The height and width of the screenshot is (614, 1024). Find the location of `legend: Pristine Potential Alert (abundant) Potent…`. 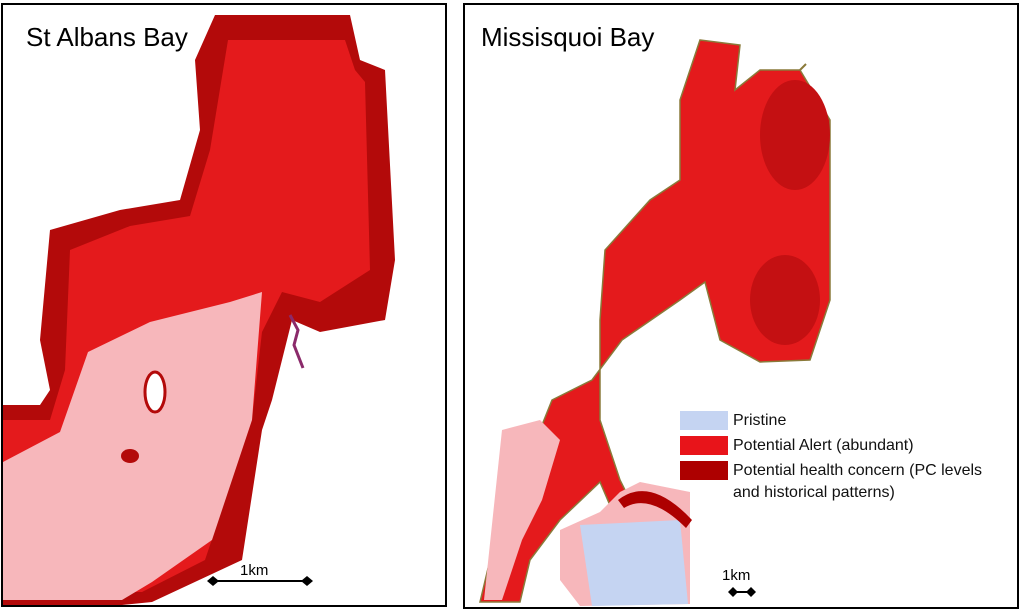

legend: Pristine Potential Alert (abundant) Potent… is located at coordinates (845, 458).